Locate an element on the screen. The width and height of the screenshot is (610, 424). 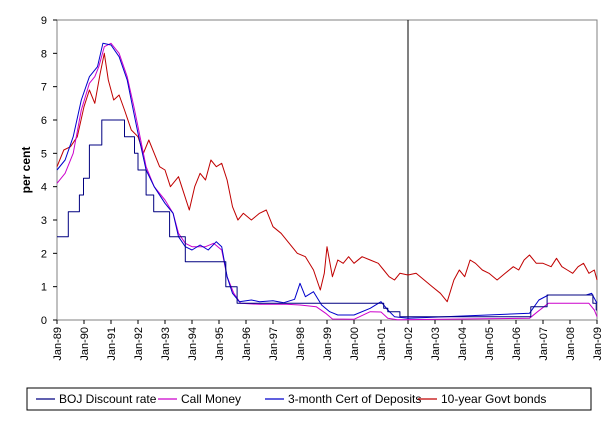
x-tick-label: Jan-02 is located at coordinates (409, 344).